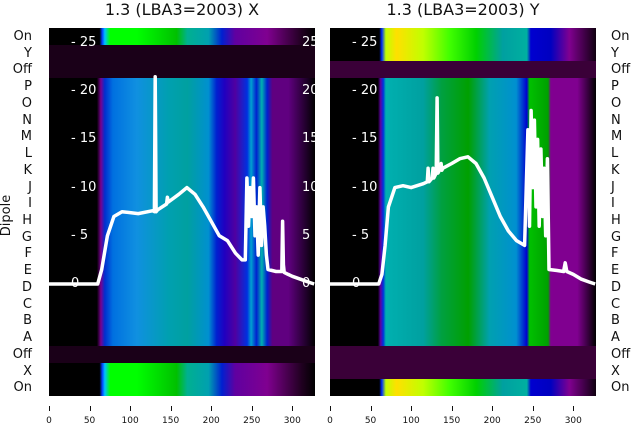 This screenshot has height=440, width=640. I want to click on y-tick-label: 15, so click(310, 139).